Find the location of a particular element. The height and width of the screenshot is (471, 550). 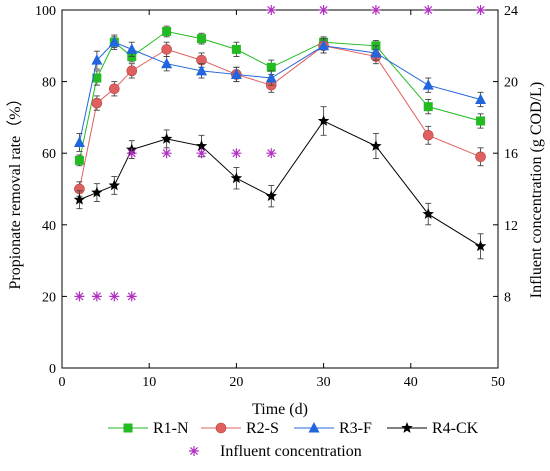

y-tick-label: 100 is located at coordinates (45, 11).